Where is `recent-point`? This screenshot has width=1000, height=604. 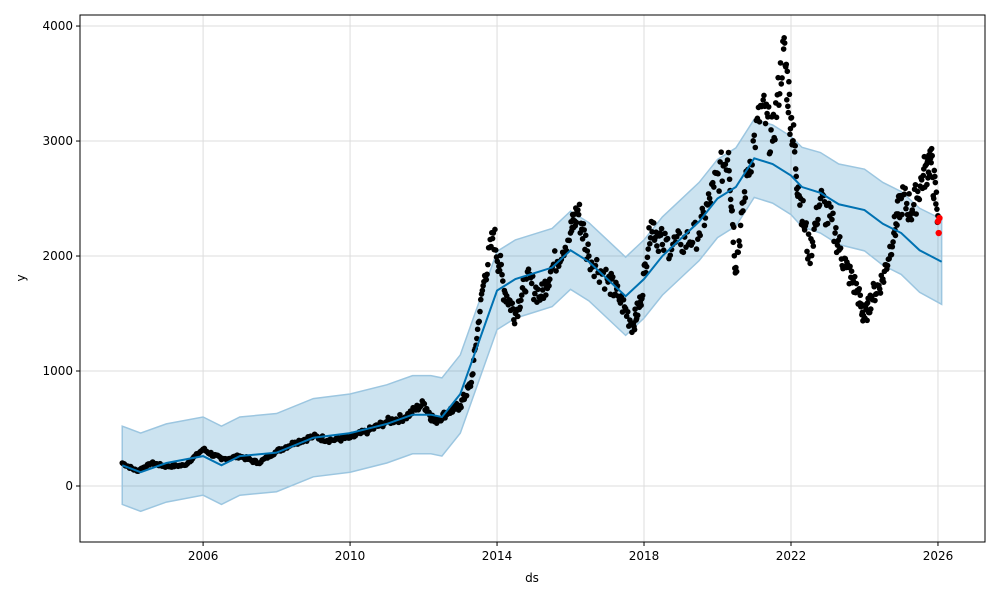 recent-point is located at coordinates (938, 233).